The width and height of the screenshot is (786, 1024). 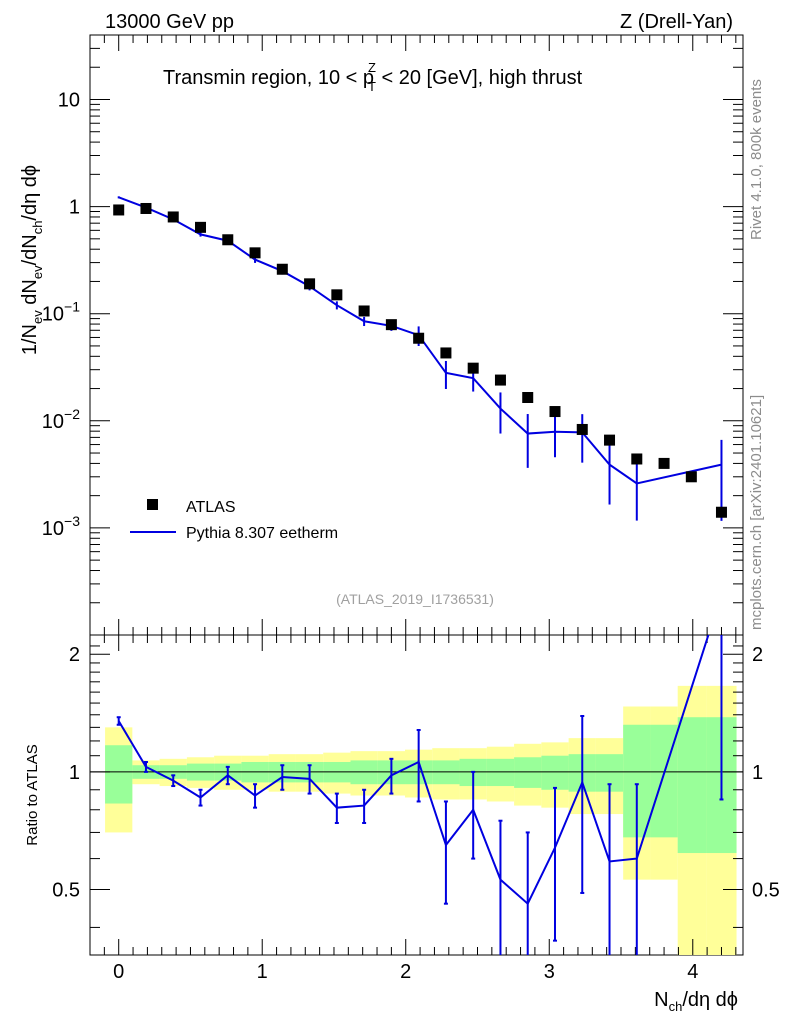 I want to click on title-sup: Z, so click(x=372, y=67).